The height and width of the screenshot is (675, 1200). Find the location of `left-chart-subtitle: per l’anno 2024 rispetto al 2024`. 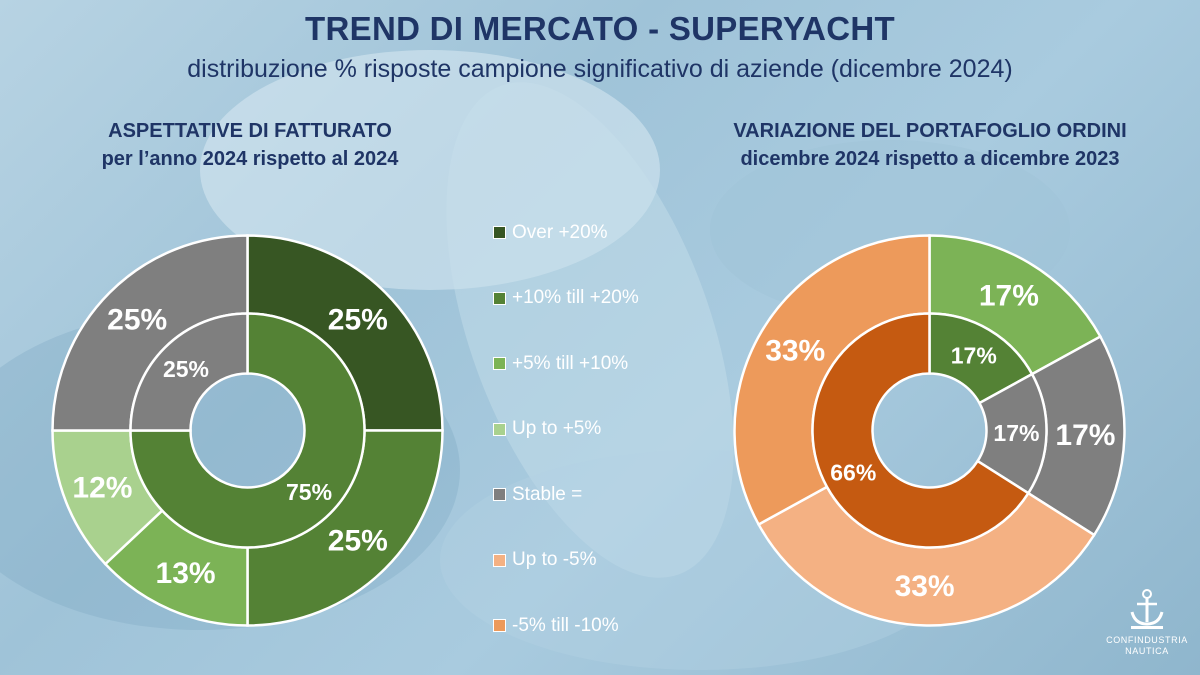

left-chart-subtitle: per l’anno 2024 rispetto al 2024 is located at coordinates (250, 159).